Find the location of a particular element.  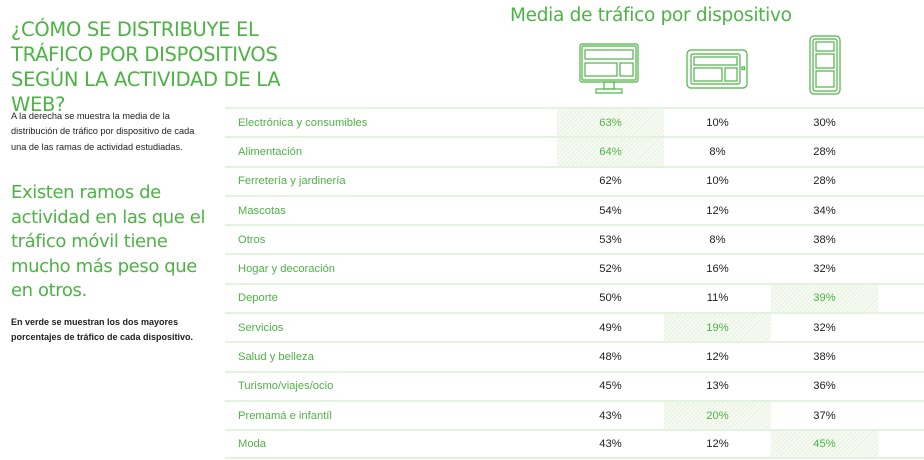

mobile-value: 30% is located at coordinates (824, 122).